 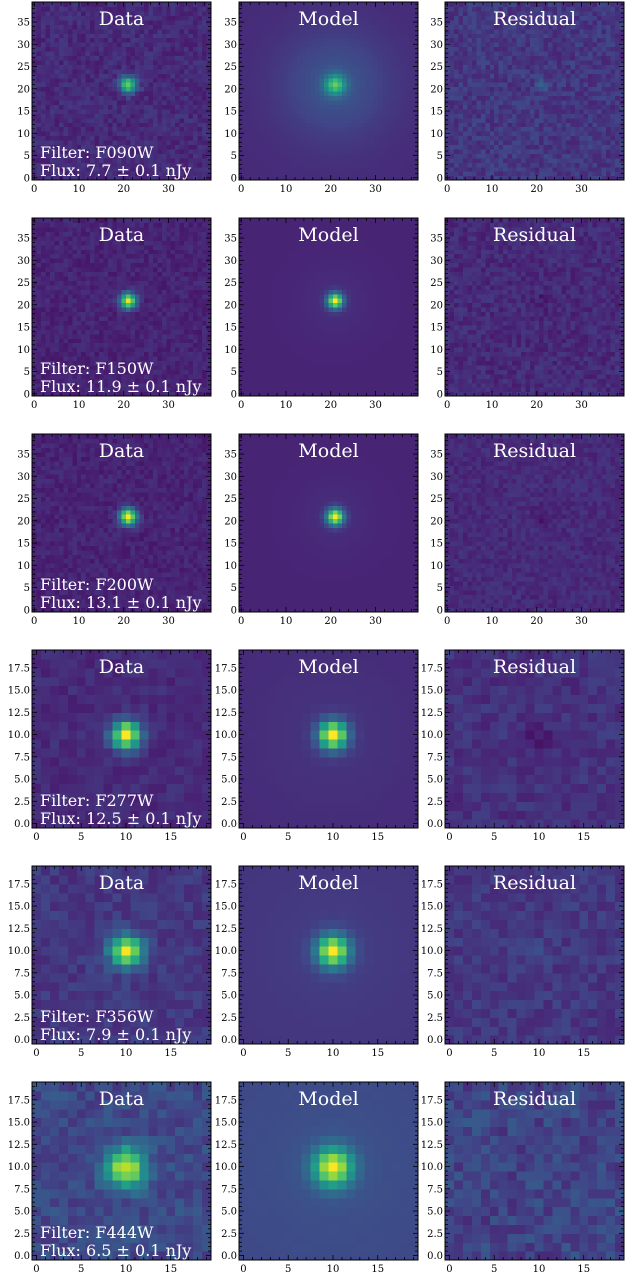 I want to click on axis-ticks, so click(x=328, y=91).